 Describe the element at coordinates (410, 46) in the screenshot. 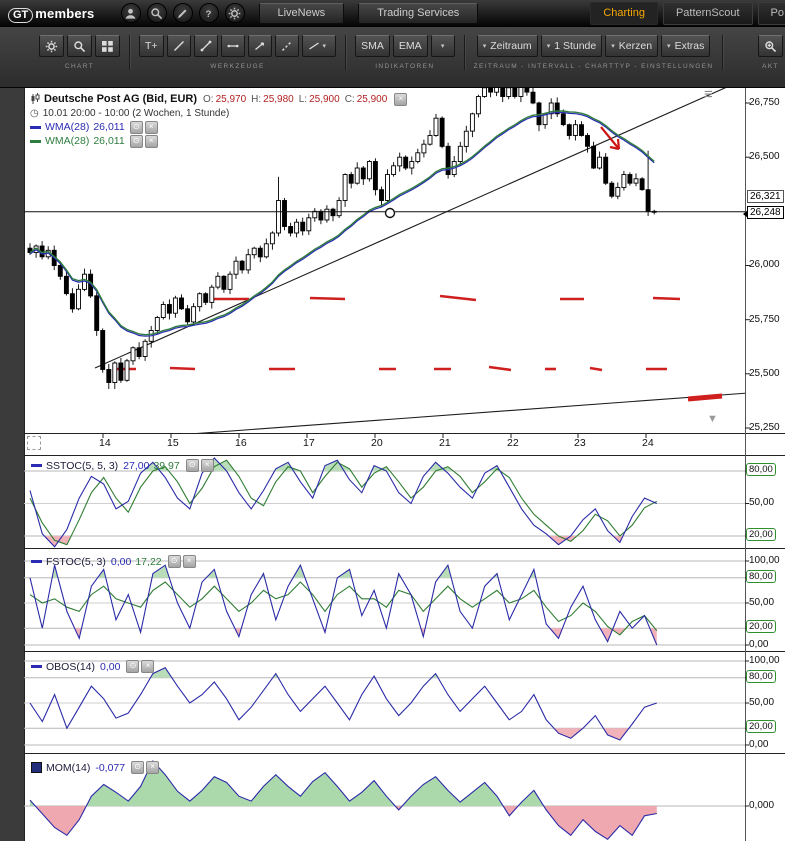

I see `ema-button: EMA` at that location.